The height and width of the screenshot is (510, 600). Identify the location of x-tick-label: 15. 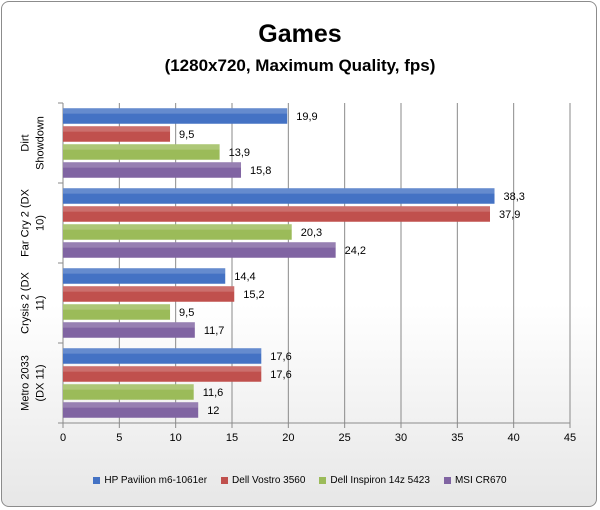
(232, 438).